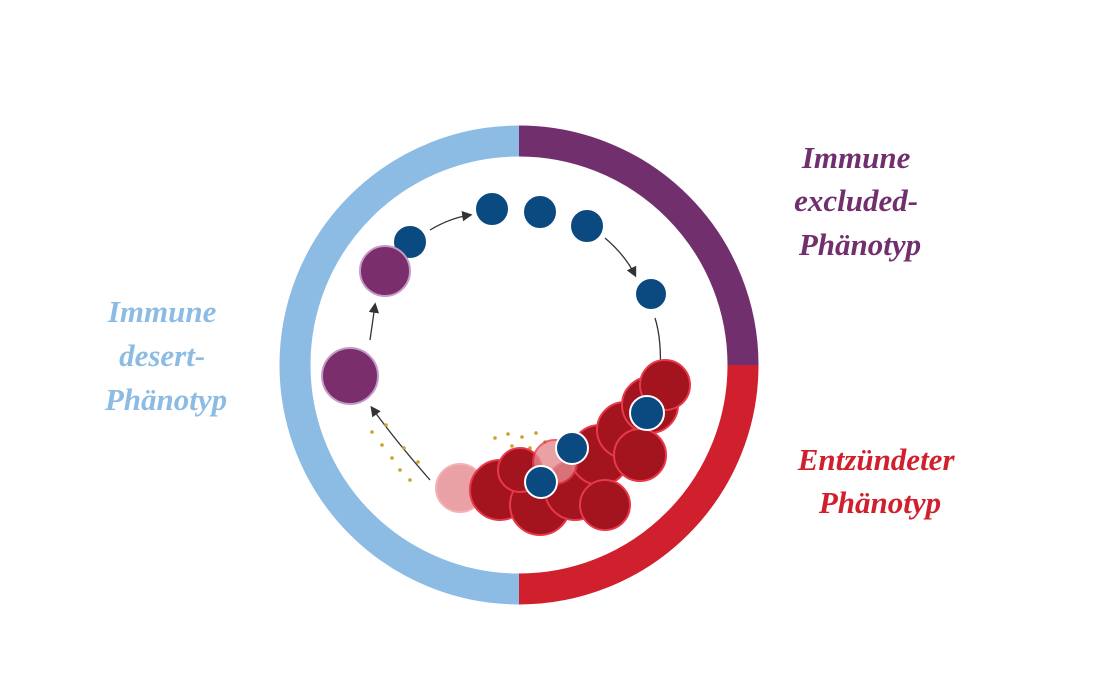  What do you see at coordinates (458, 452) in the screenshot?
I see `chemokine-dots` at bounding box center [458, 452].